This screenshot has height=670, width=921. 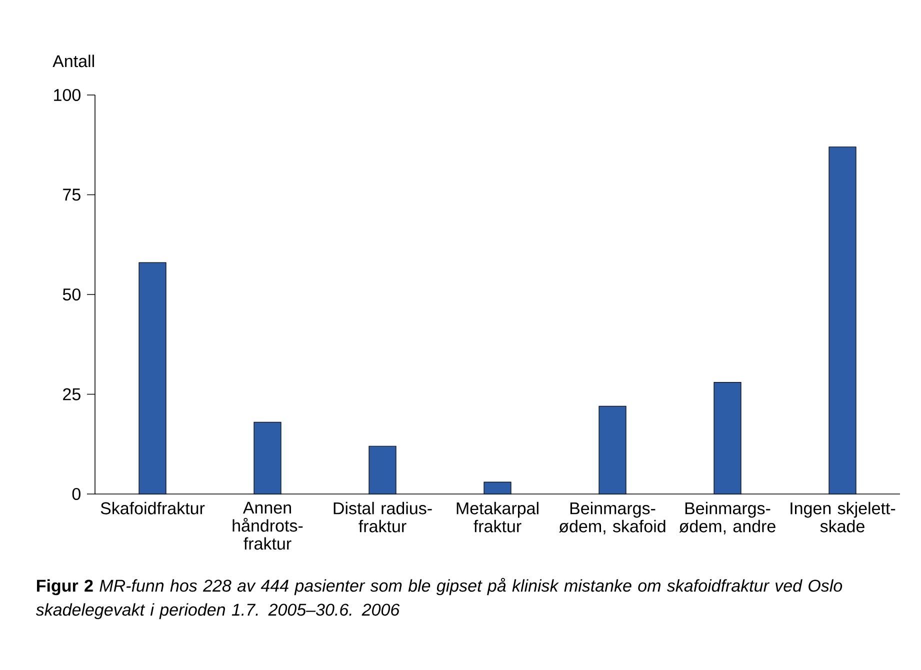 What do you see at coordinates (73, 61) in the screenshot?
I see `y-axis-title: Antall` at bounding box center [73, 61].